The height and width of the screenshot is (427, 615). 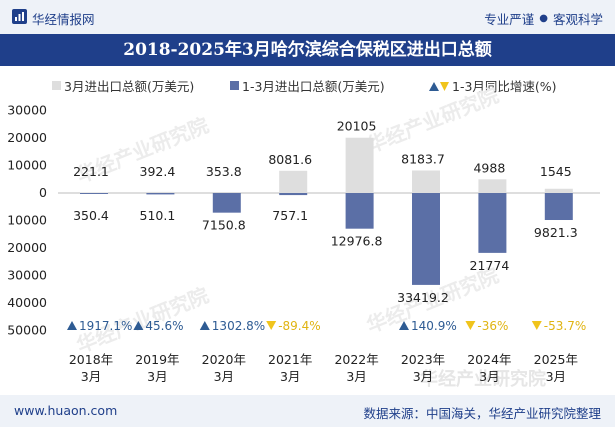 What do you see at coordinates (577, 19) in the screenshot?
I see `slogan-tag-2: 客观科学` at bounding box center [577, 19].